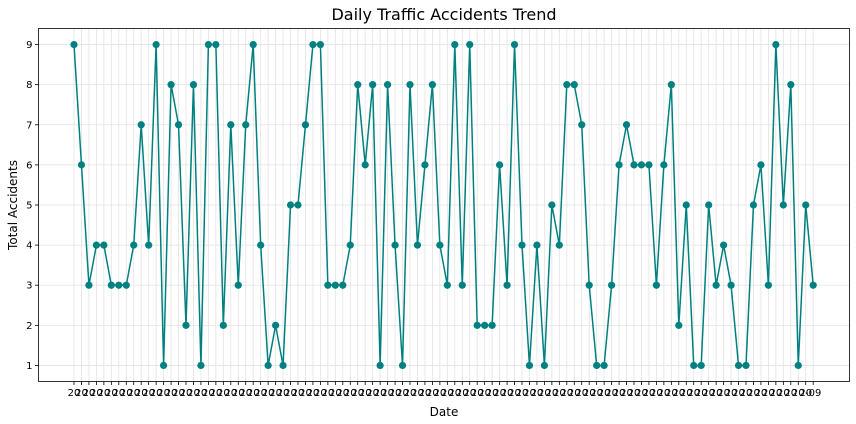 The width and height of the screenshot is (856, 424). I want to click on y-axis: 1 2 3 4 5 6 7 8 9, so click(32, 206).